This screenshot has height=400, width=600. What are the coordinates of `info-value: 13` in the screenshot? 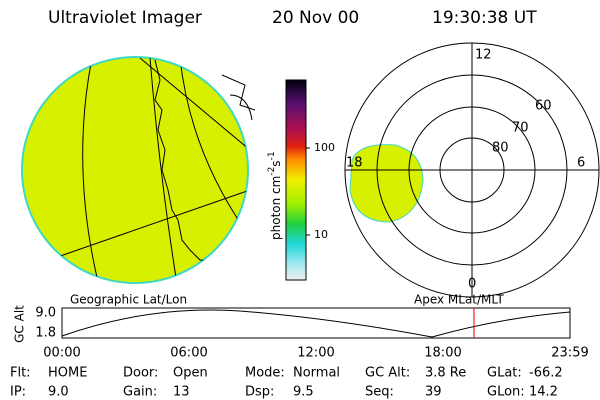 It's located at (181, 392).